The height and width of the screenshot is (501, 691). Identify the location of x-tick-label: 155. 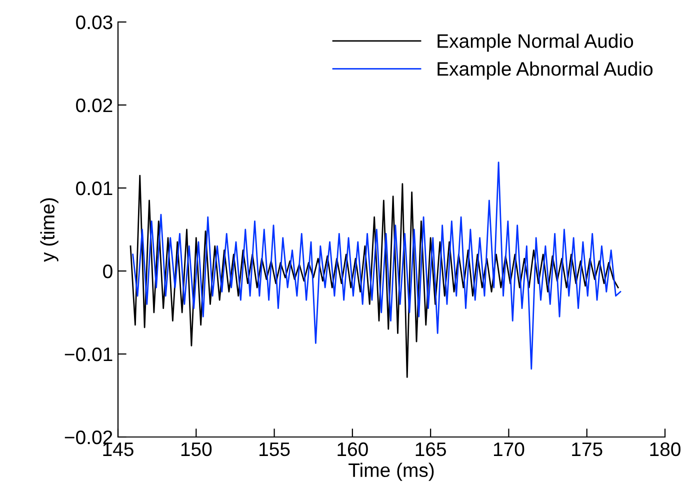
(275, 449).